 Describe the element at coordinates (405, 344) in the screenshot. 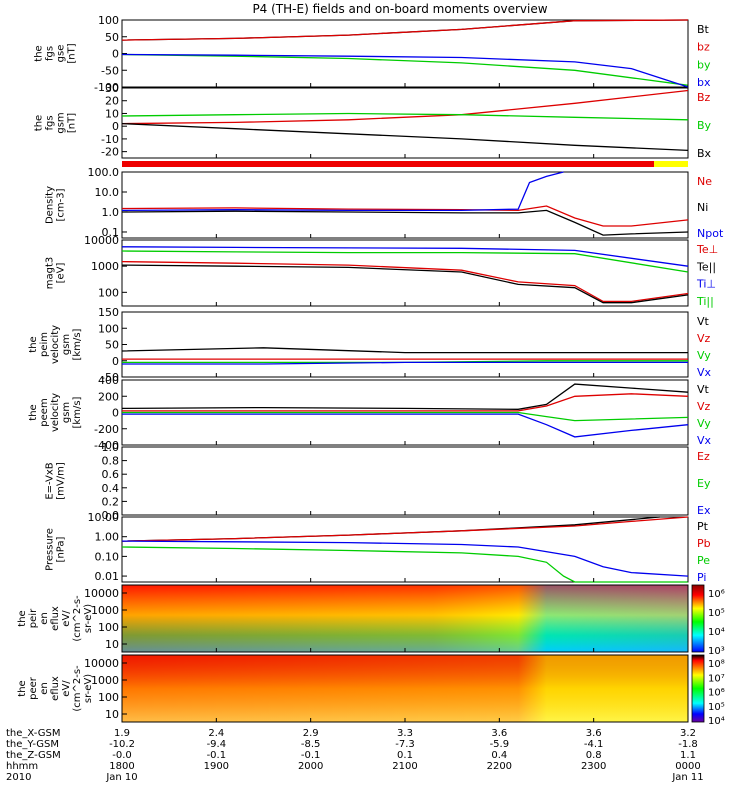

I see `peim_velocity-frame` at that location.